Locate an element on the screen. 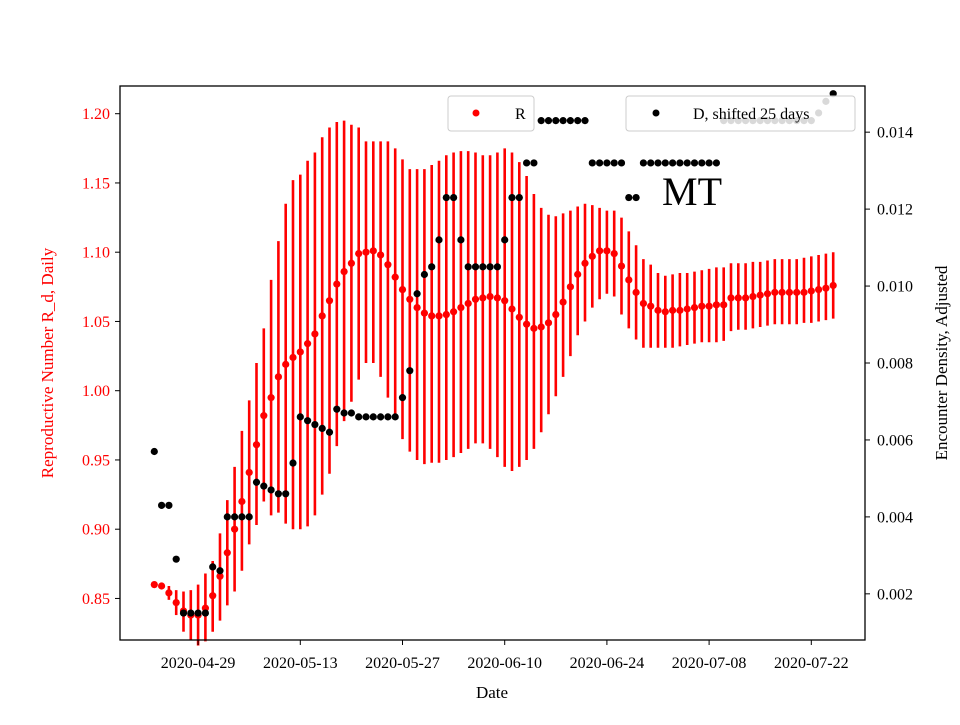 This screenshot has height=725, width=960. legend-d-marker is located at coordinates (656, 113).